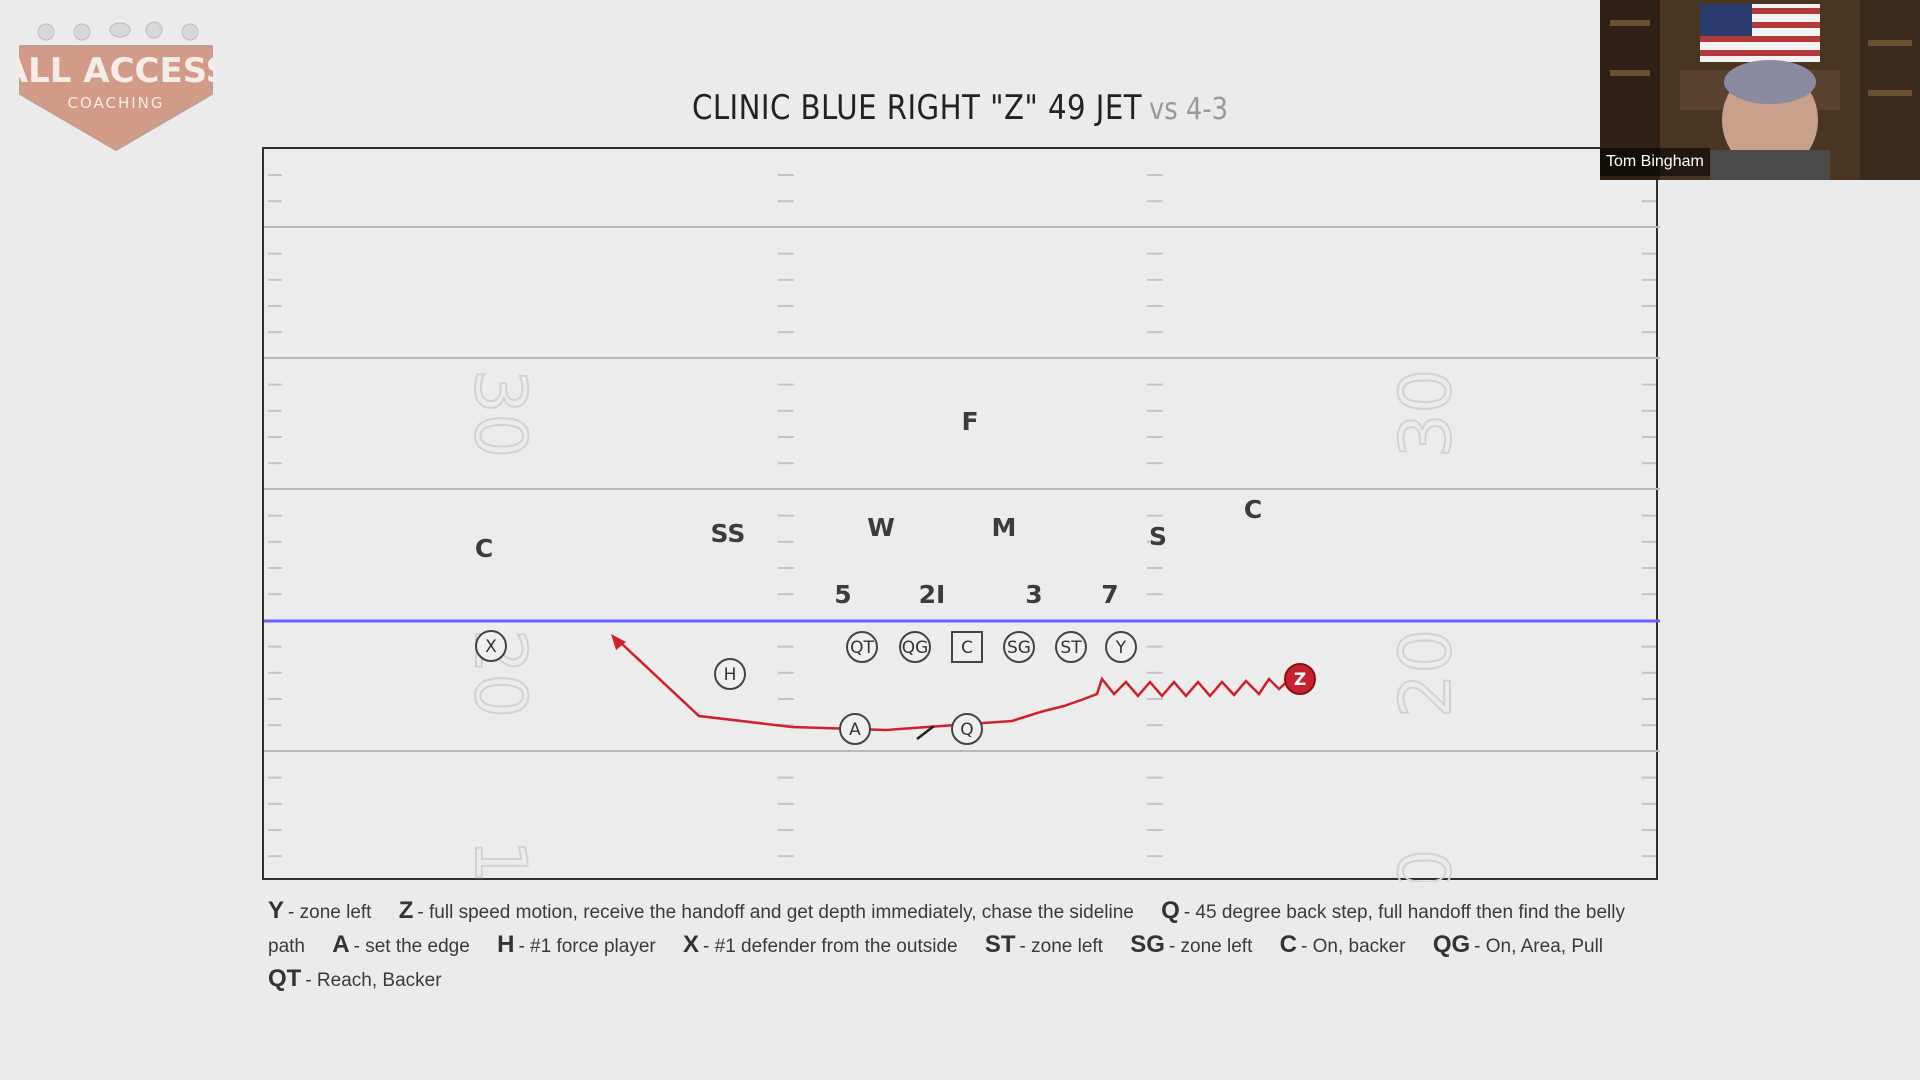 The width and height of the screenshot is (1920, 1080). I want to click on yard-number-right-30: 30, so click(1426, 413).